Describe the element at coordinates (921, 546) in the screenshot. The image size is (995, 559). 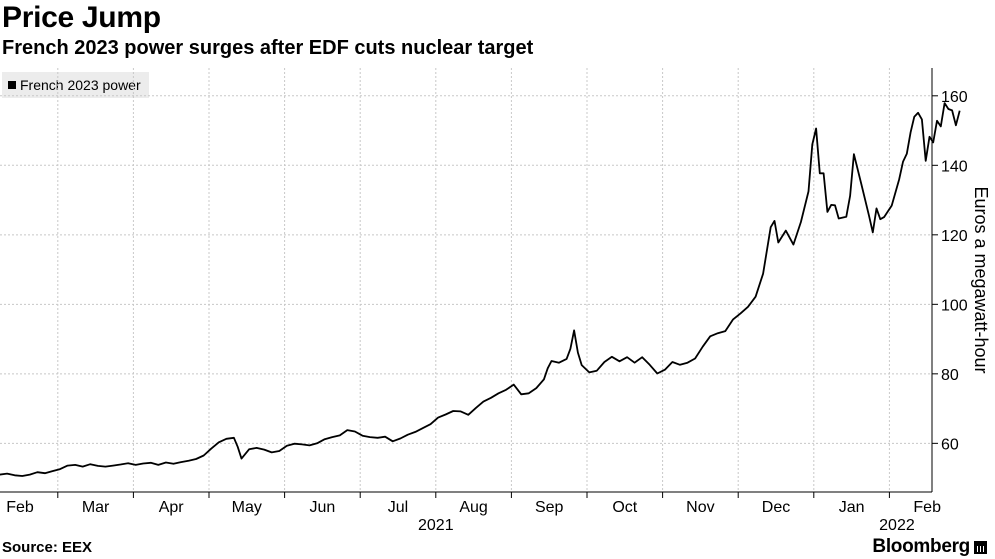
I see `brand-text: Bloomberg` at that location.